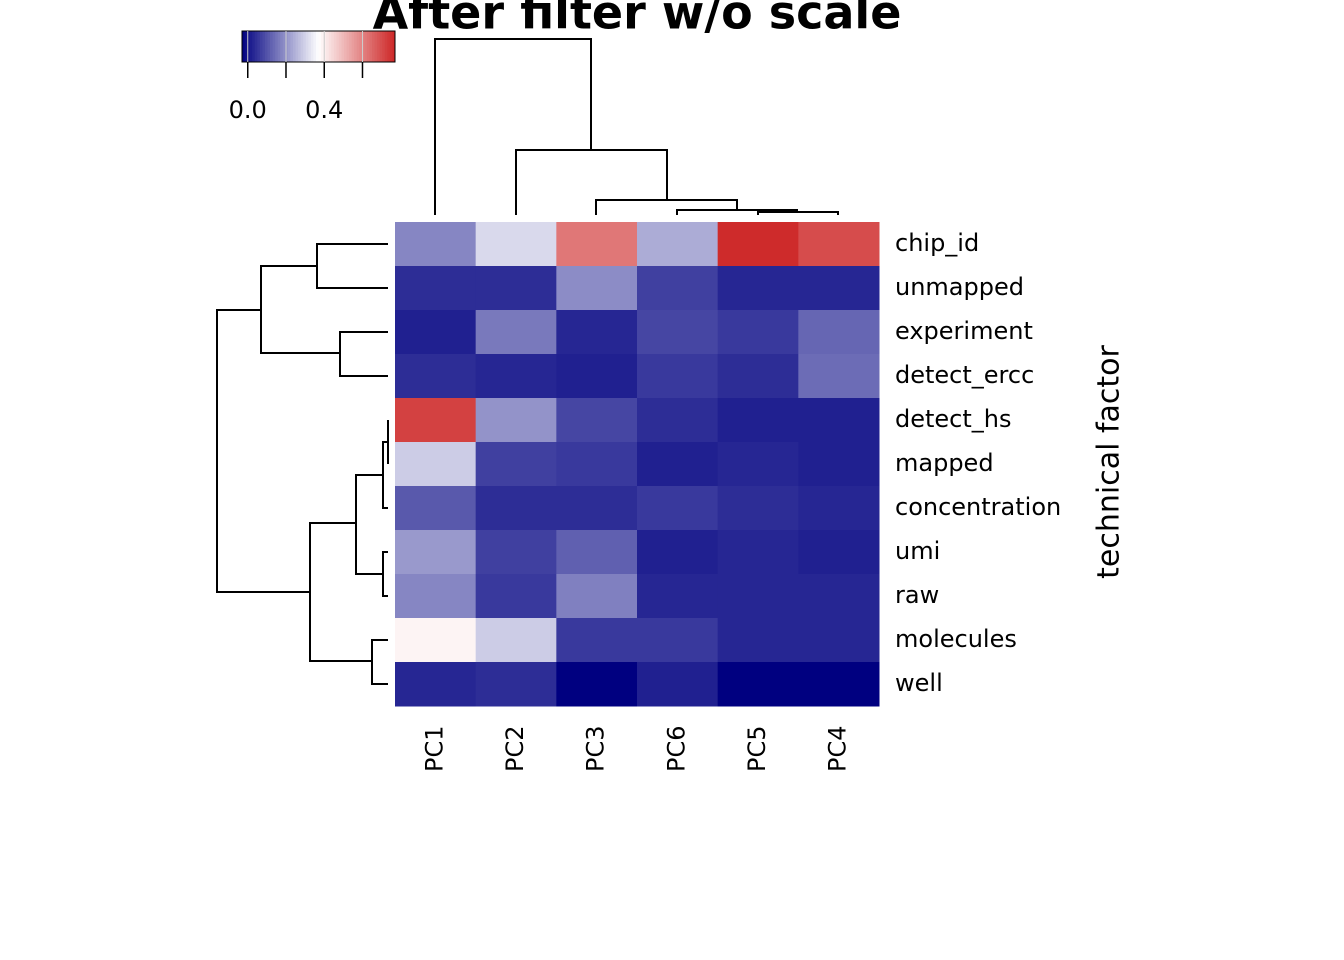 This screenshot has width=1344, height=960. I want to click on y-axis-label: technical factor, so click(1109, 461).